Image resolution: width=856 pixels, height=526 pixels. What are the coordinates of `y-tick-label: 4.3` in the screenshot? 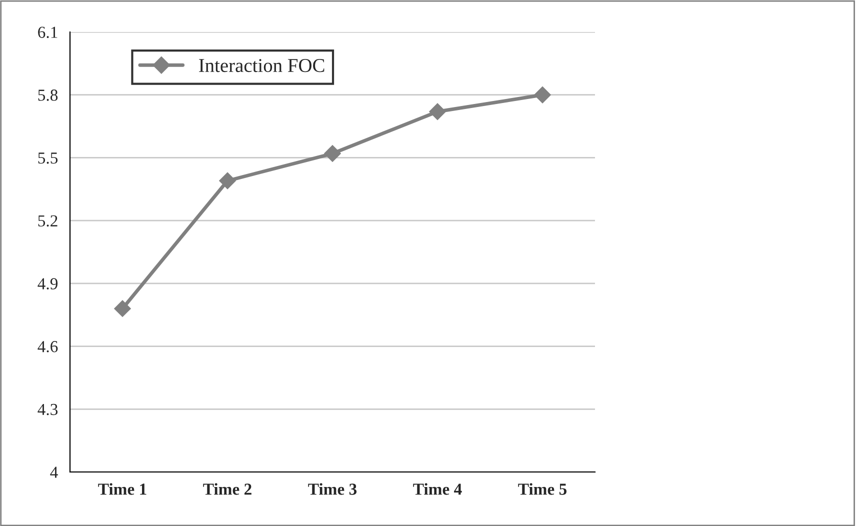 It's located at (48, 410).